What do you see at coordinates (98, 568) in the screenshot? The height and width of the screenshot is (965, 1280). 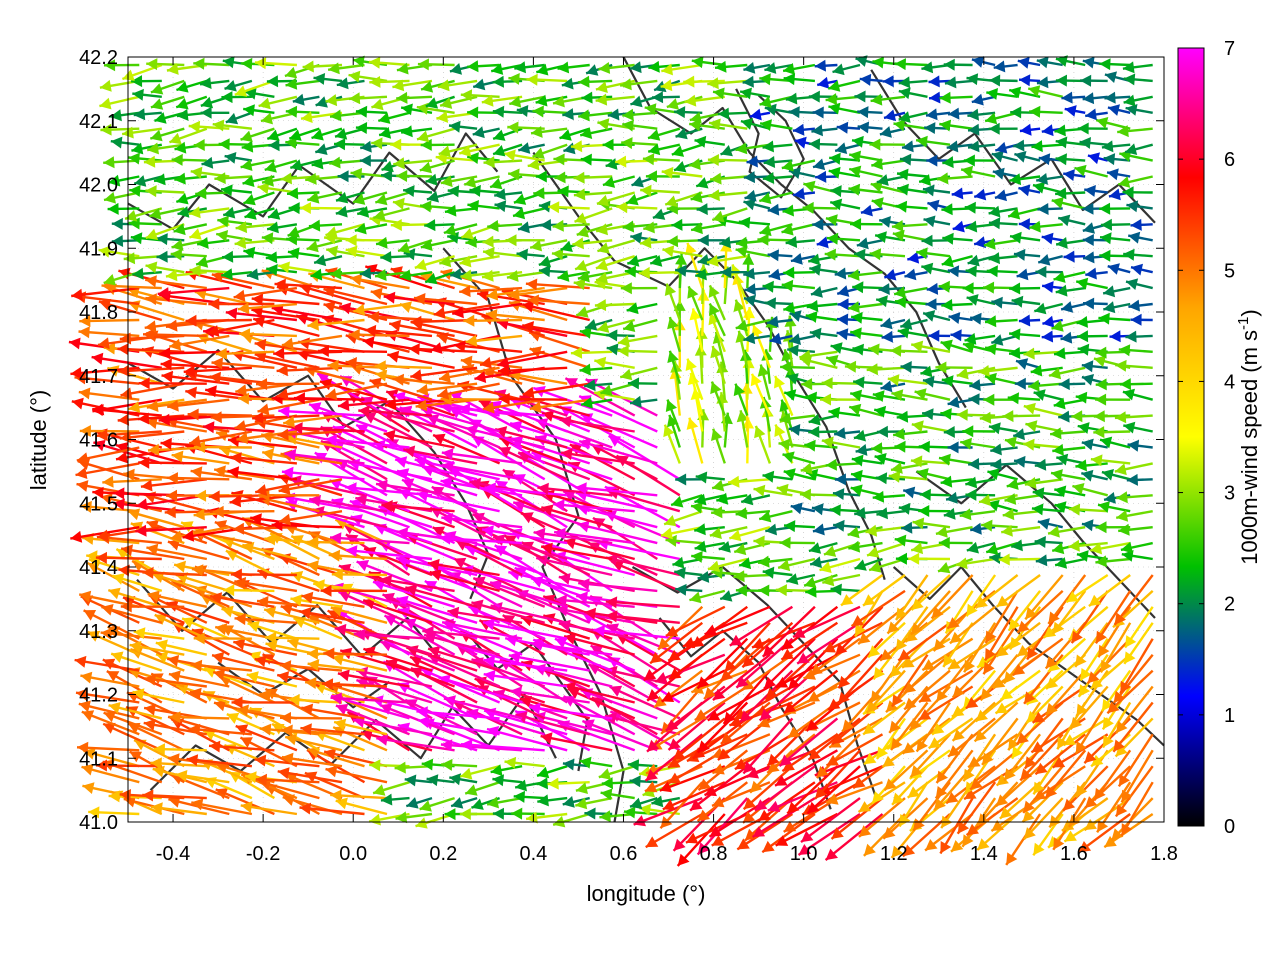 I see `y-tick-label: 41.4` at bounding box center [98, 568].